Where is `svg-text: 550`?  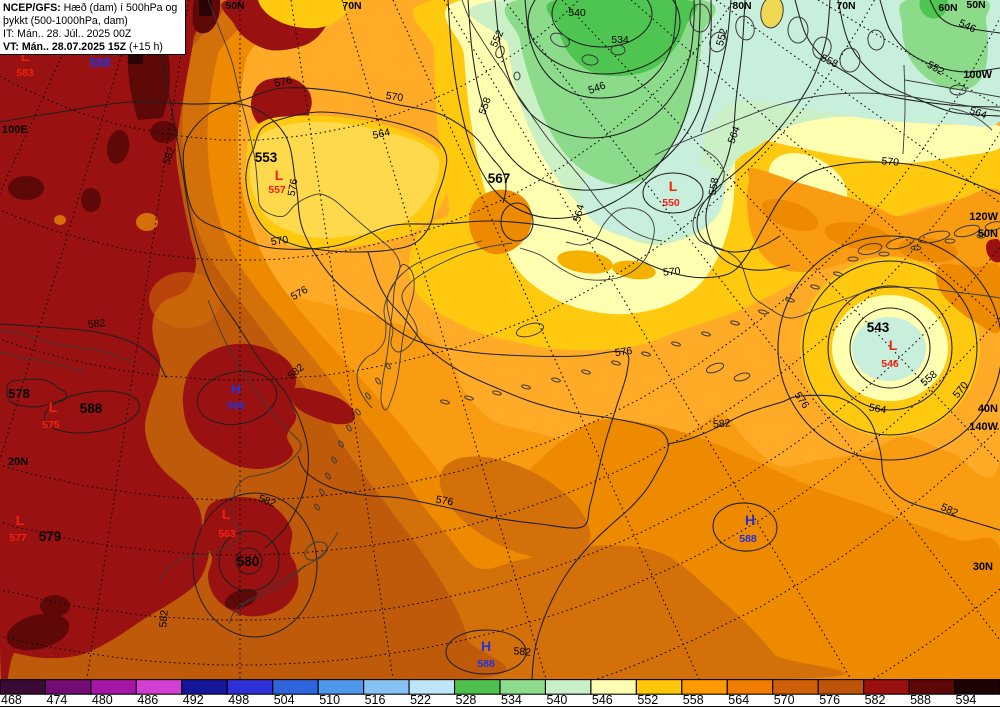 svg-text: 550 is located at coordinates (671, 203).